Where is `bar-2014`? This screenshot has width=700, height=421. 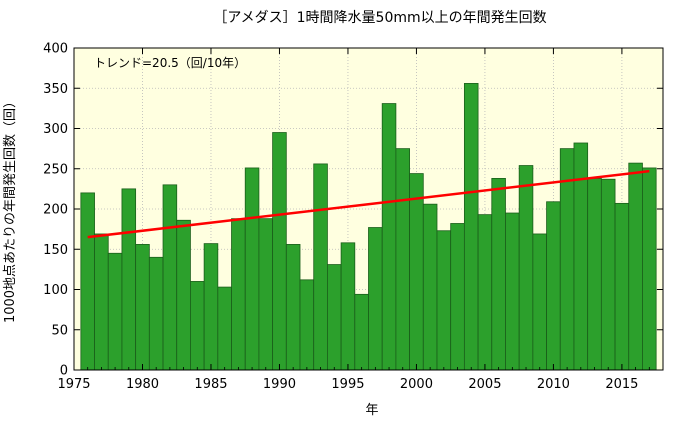 bar-2014 is located at coordinates (608, 274).